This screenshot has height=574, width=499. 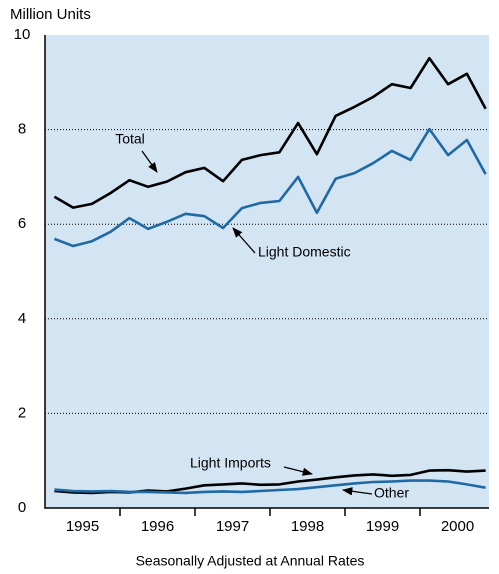 What do you see at coordinates (307, 526) in the screenshot?
I see `x-tick-label: 1998` at bounding box center [307, 526].